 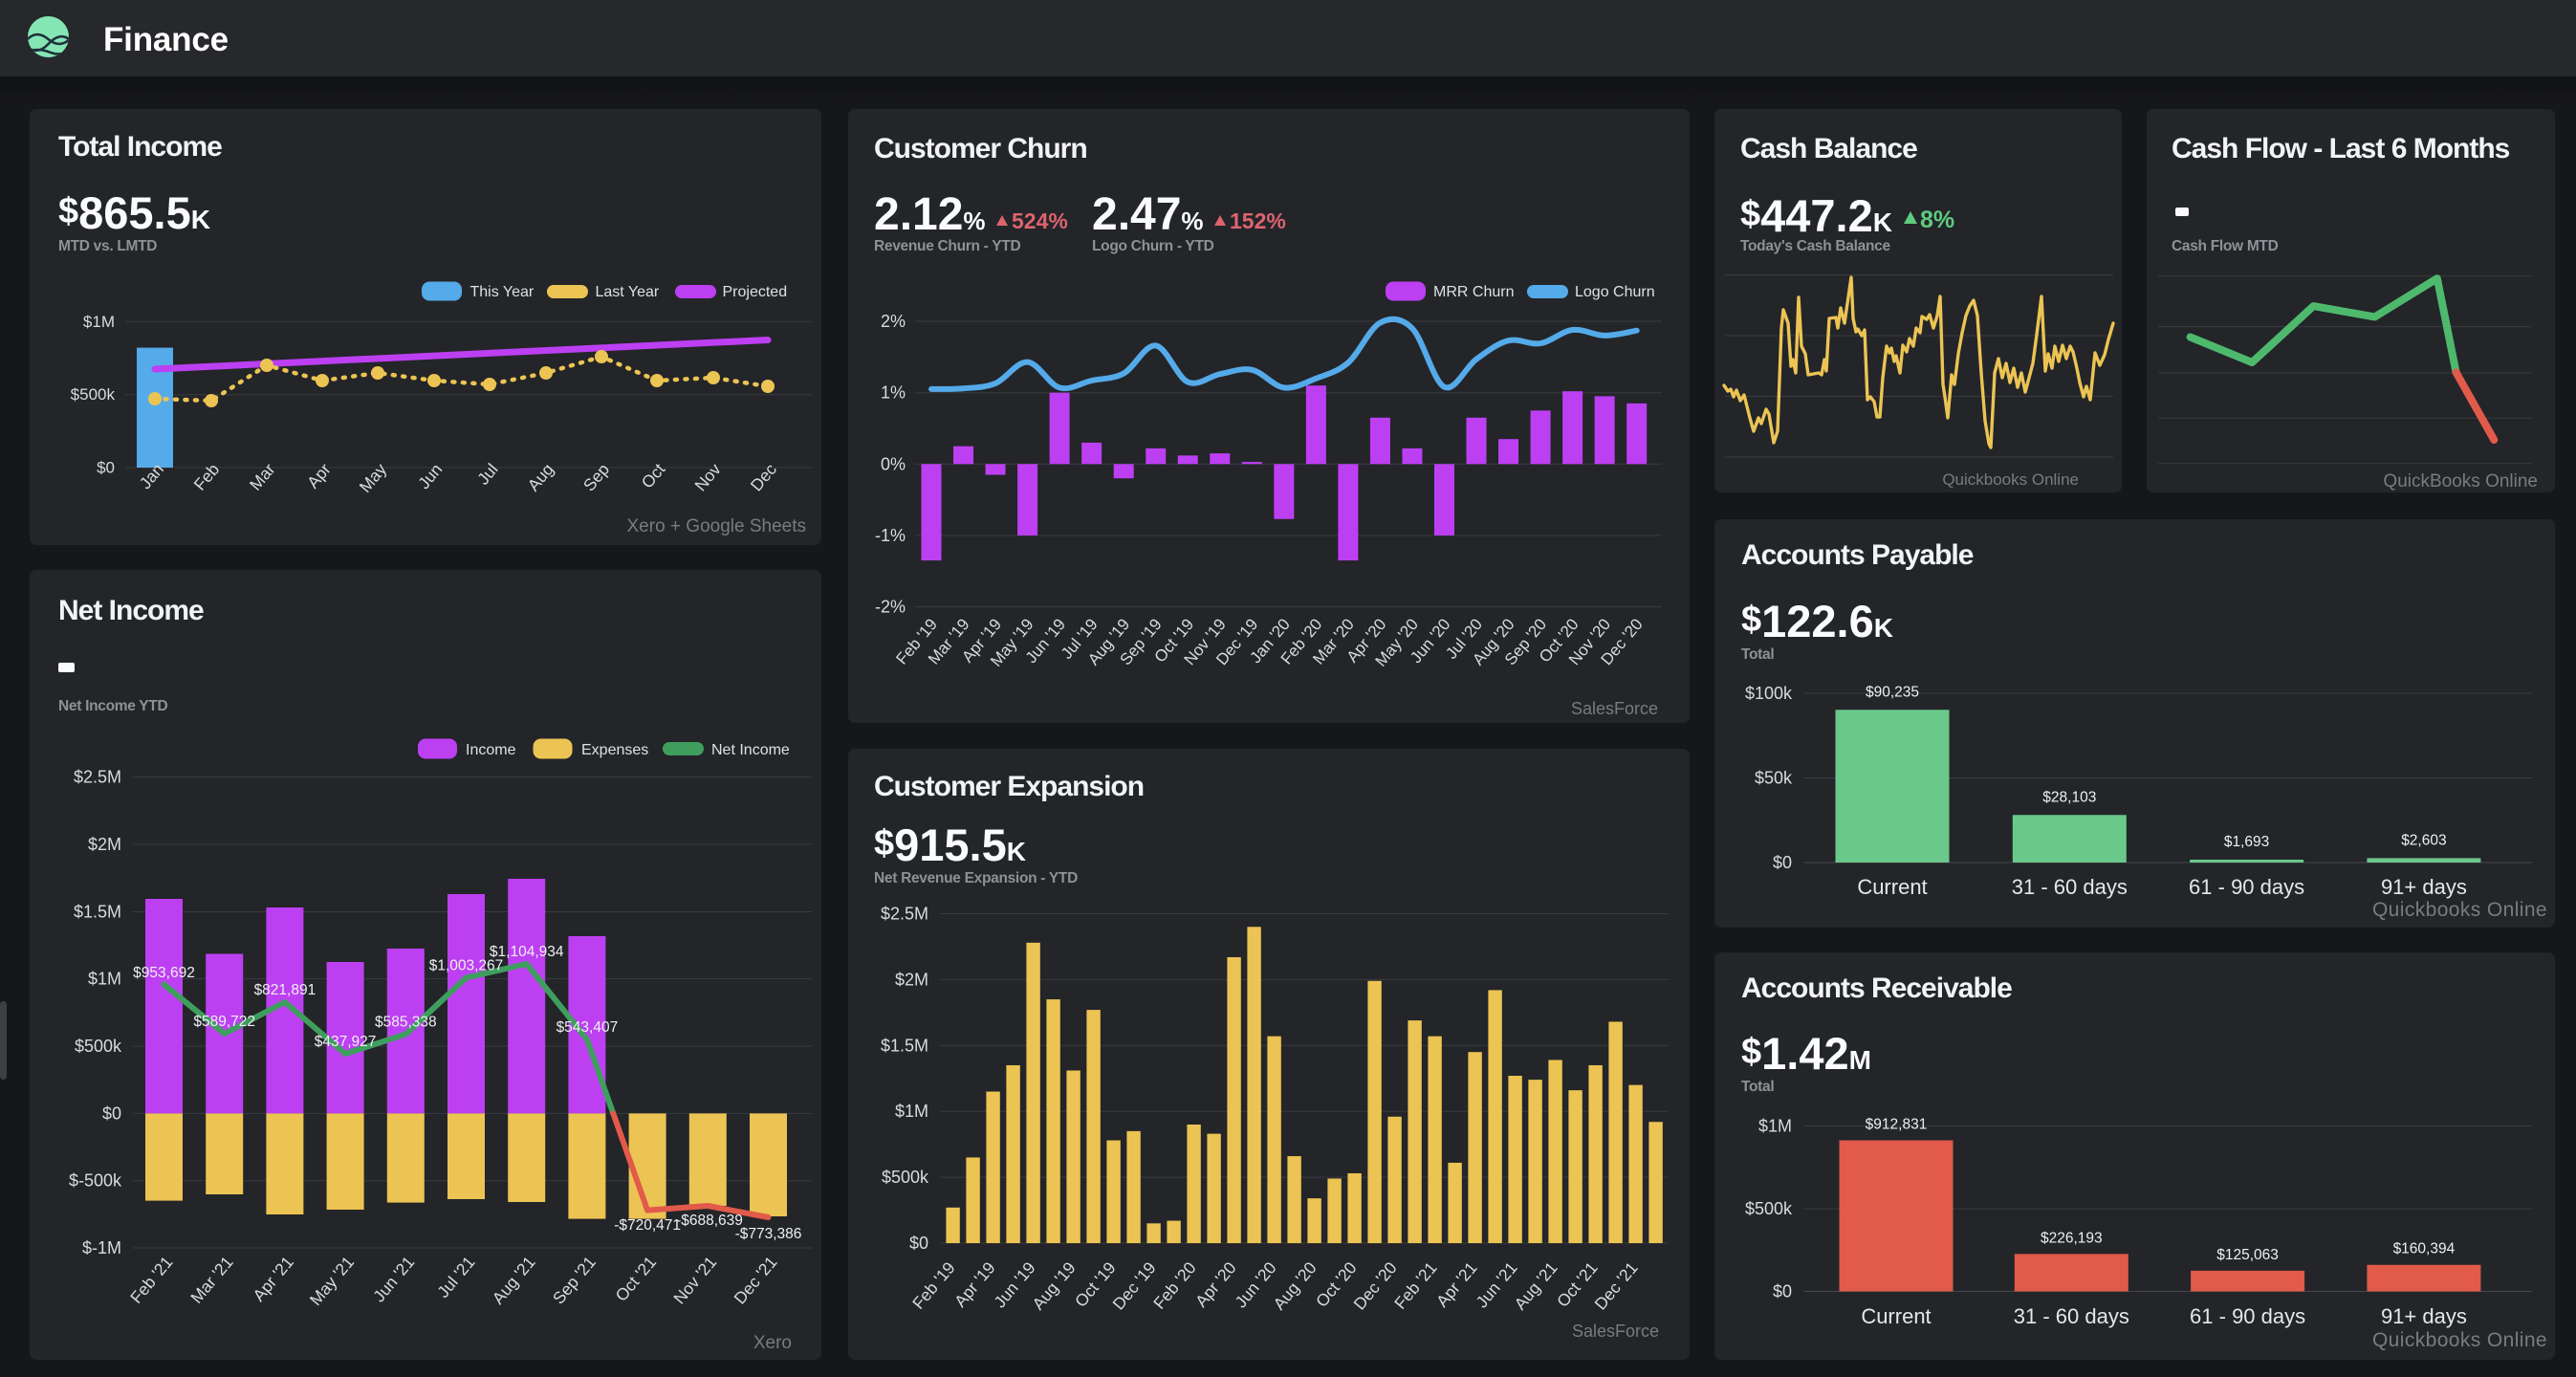 I want to click on svg-text: Finance, so click(x=166, y=40).